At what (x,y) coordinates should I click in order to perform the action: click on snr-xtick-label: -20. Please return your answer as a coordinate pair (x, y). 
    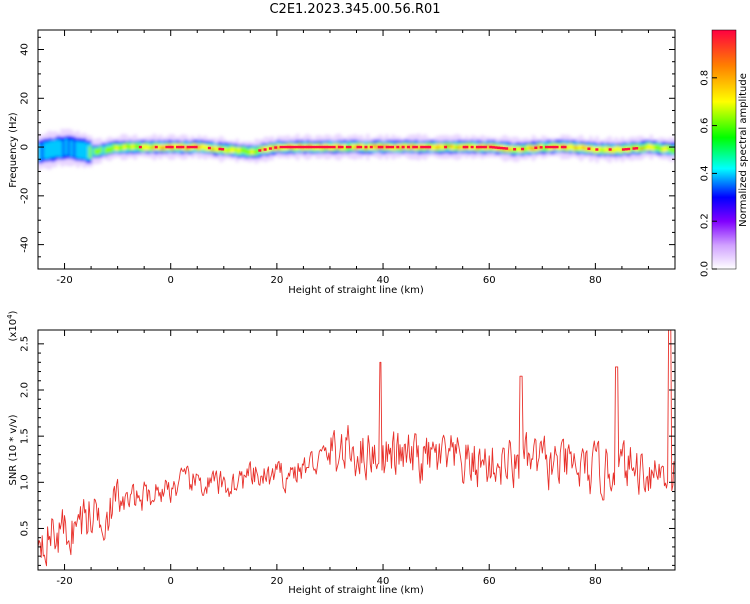
    Looking at the image, I should click on (64, 581).